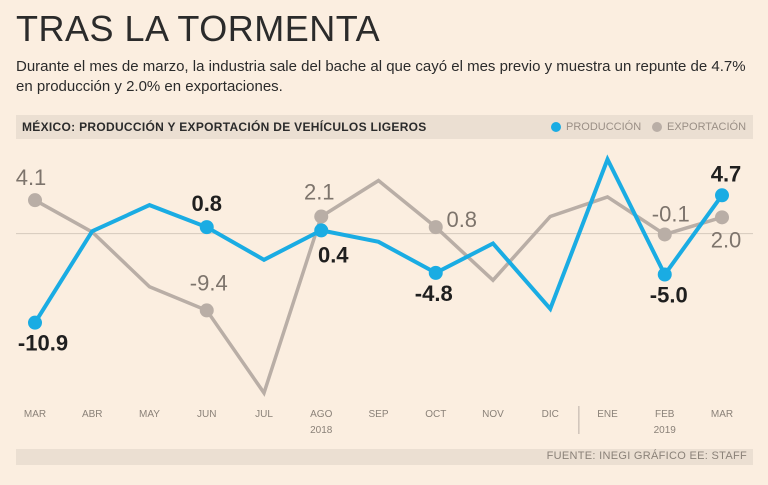  I want to click on data-label-produccion: -5.0, so click(669, 295).